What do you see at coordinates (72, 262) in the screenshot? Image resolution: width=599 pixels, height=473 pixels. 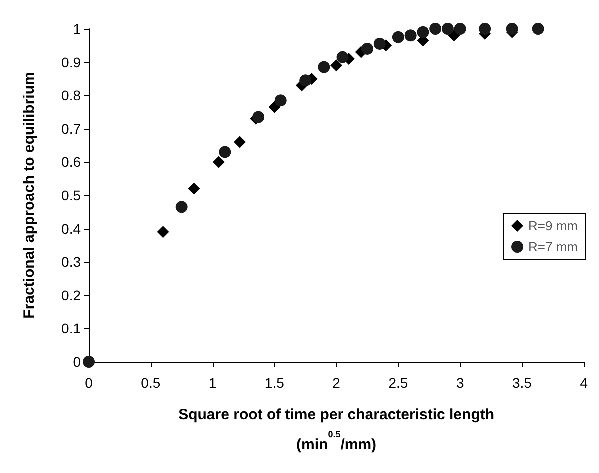 I see `y-tick-label: 0.3` at bounding box center [72, 262].